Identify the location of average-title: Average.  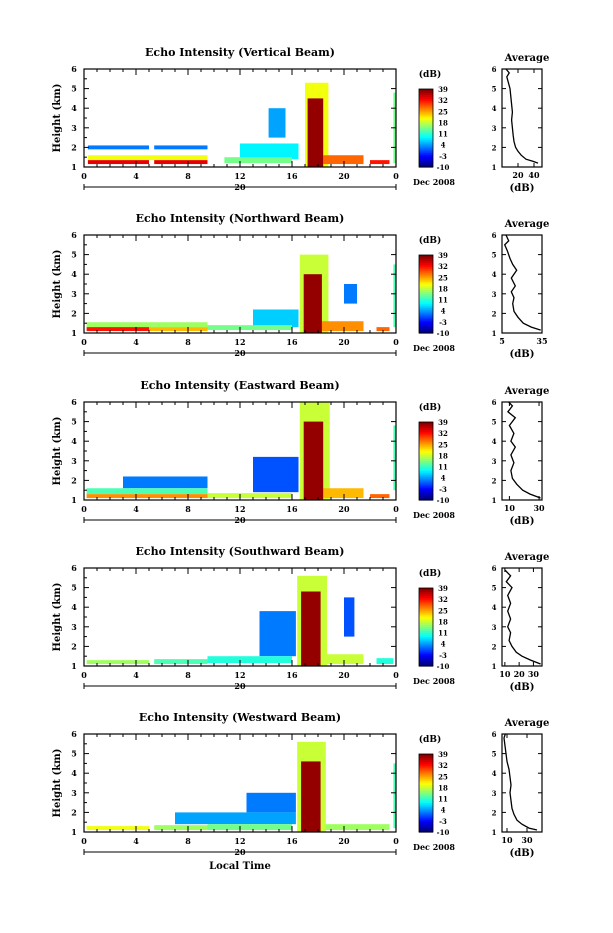
(527, 224).